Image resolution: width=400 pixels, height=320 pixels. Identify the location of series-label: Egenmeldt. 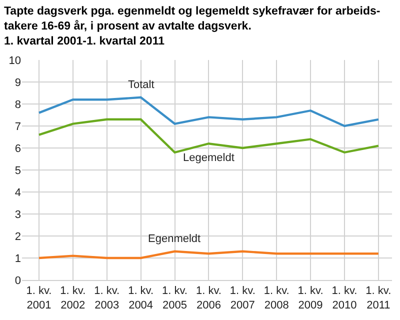
(174, 239).